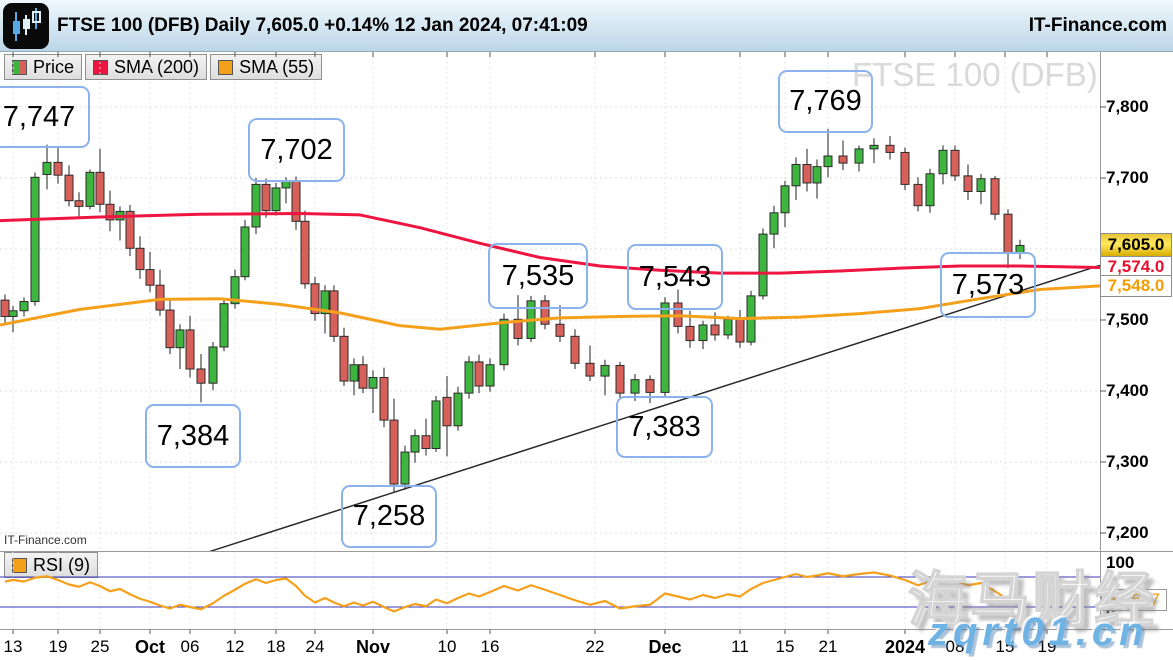 Image resolution: width=1173 pixels, height=660 pixels. What do you see at coordinates (277, 66) in the screenshot?
I see `legend-label: SMA (55)` at bounding box center [277, 66].